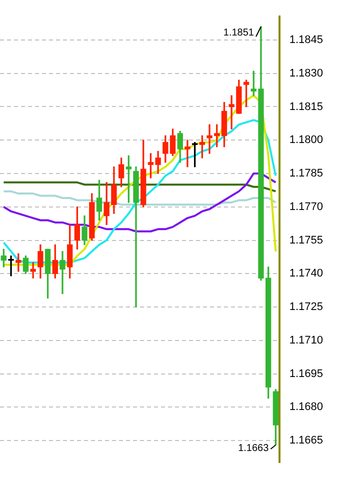 The image size is (337, 479). Describe the element at coordinates (254, 448) in the screenshot. I see `annotation: 1.1663` at that location.